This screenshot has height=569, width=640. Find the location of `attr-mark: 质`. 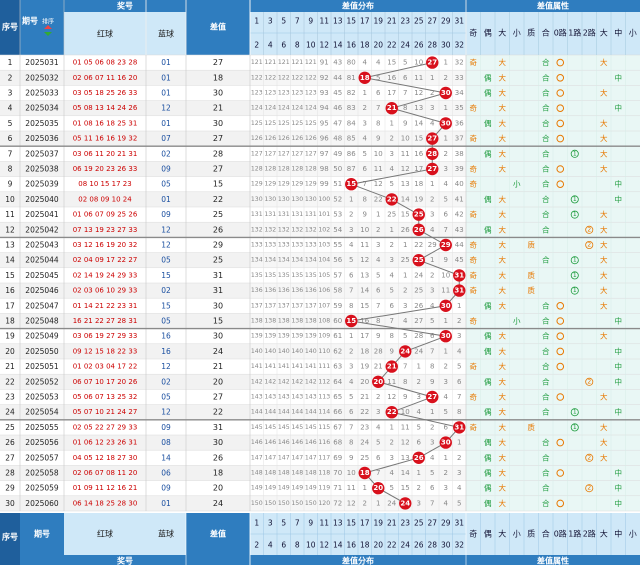

attr-mark: 质 is located at coordinates (532, 427).